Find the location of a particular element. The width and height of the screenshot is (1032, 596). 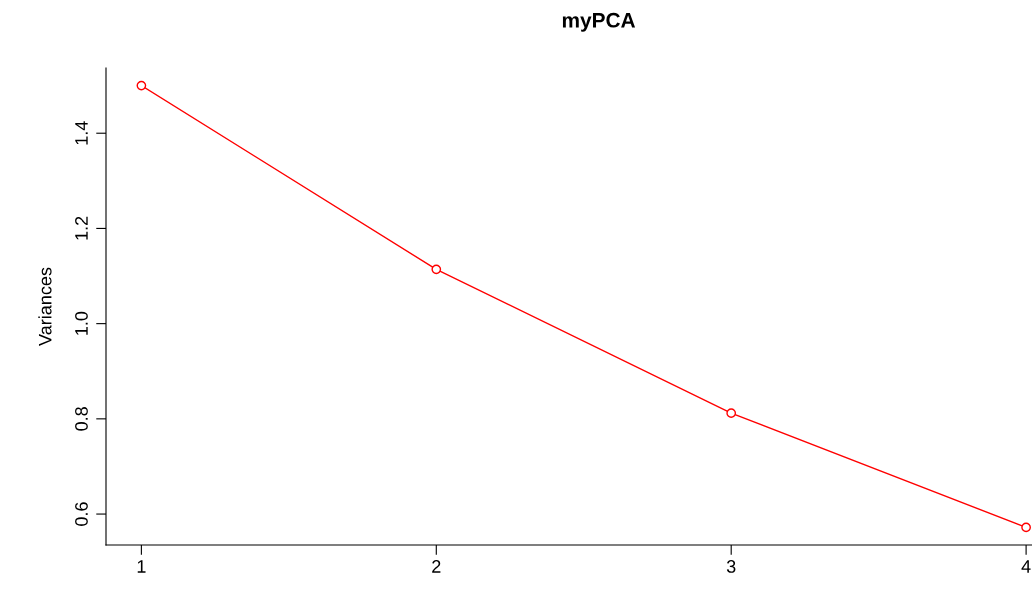

y-tick-label: 1.0 is located at coordinates (81, 323).